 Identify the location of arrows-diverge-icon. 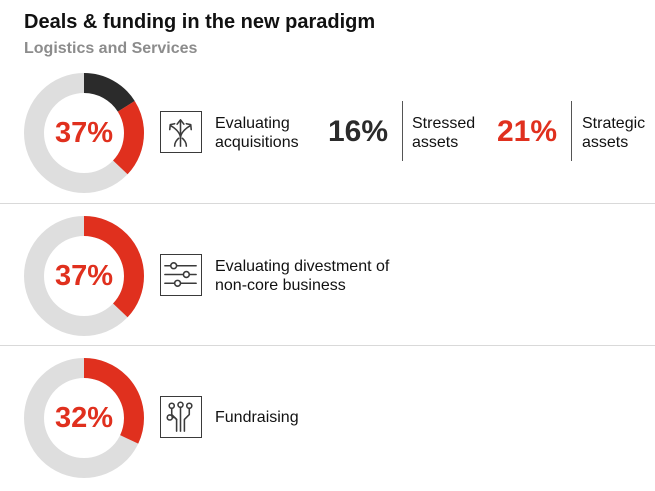
(181, 132).